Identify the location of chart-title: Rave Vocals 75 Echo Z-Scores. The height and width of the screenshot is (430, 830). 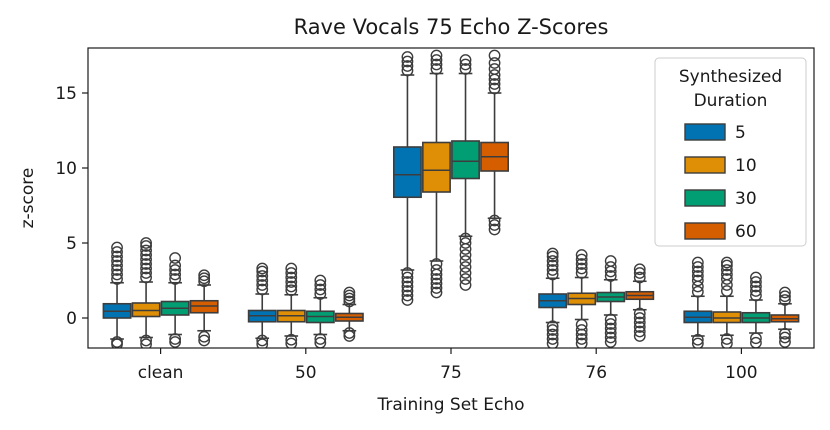
(451, 27).